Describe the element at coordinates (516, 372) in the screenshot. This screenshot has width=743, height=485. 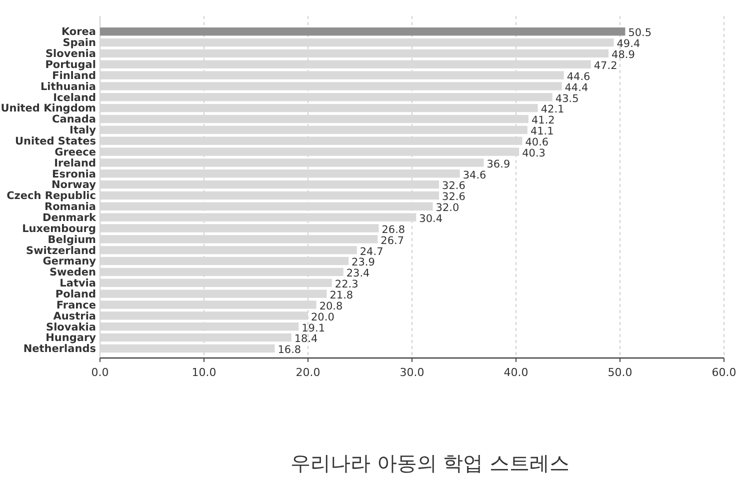
I see `x-tick-label: 40.0` at that location.